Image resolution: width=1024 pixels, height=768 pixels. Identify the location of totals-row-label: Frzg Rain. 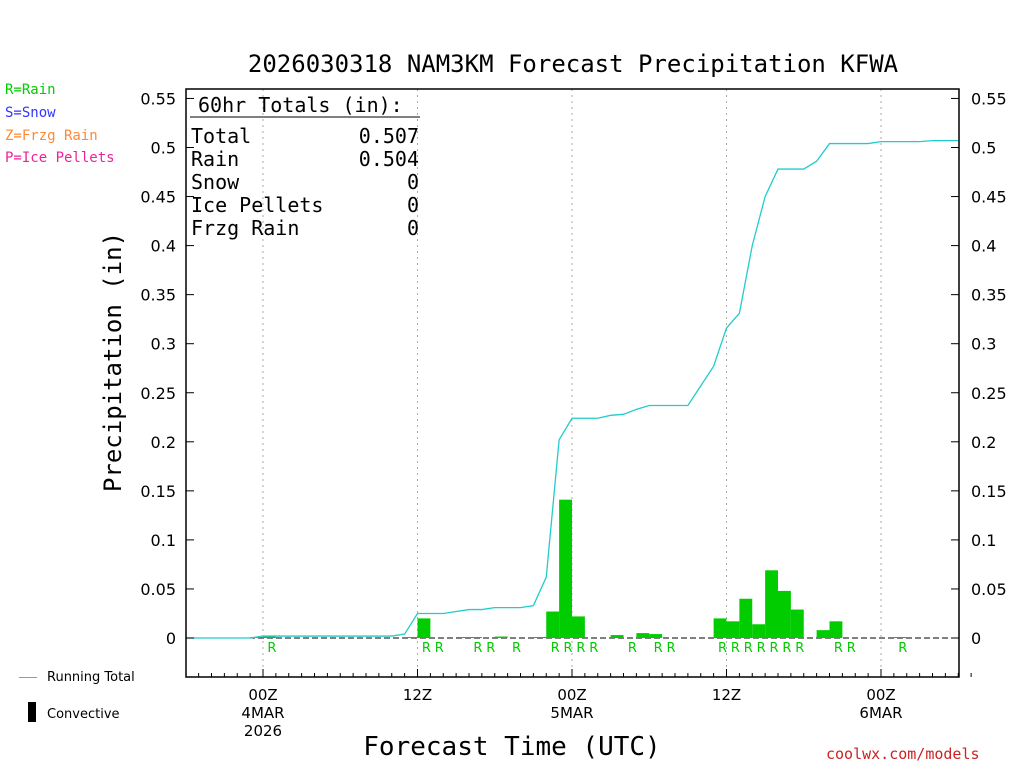
(245, 228).